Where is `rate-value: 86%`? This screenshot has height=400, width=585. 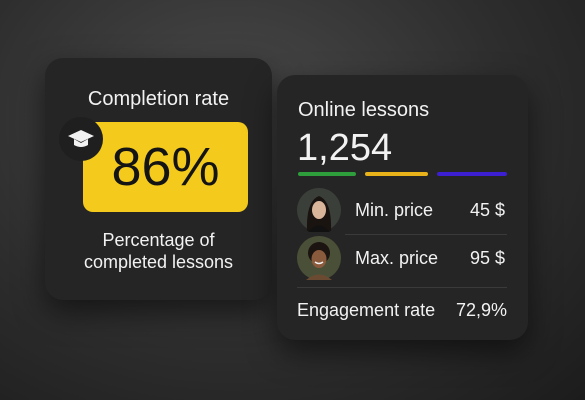
rate-value: 86% is located at coordinates (165, 167).